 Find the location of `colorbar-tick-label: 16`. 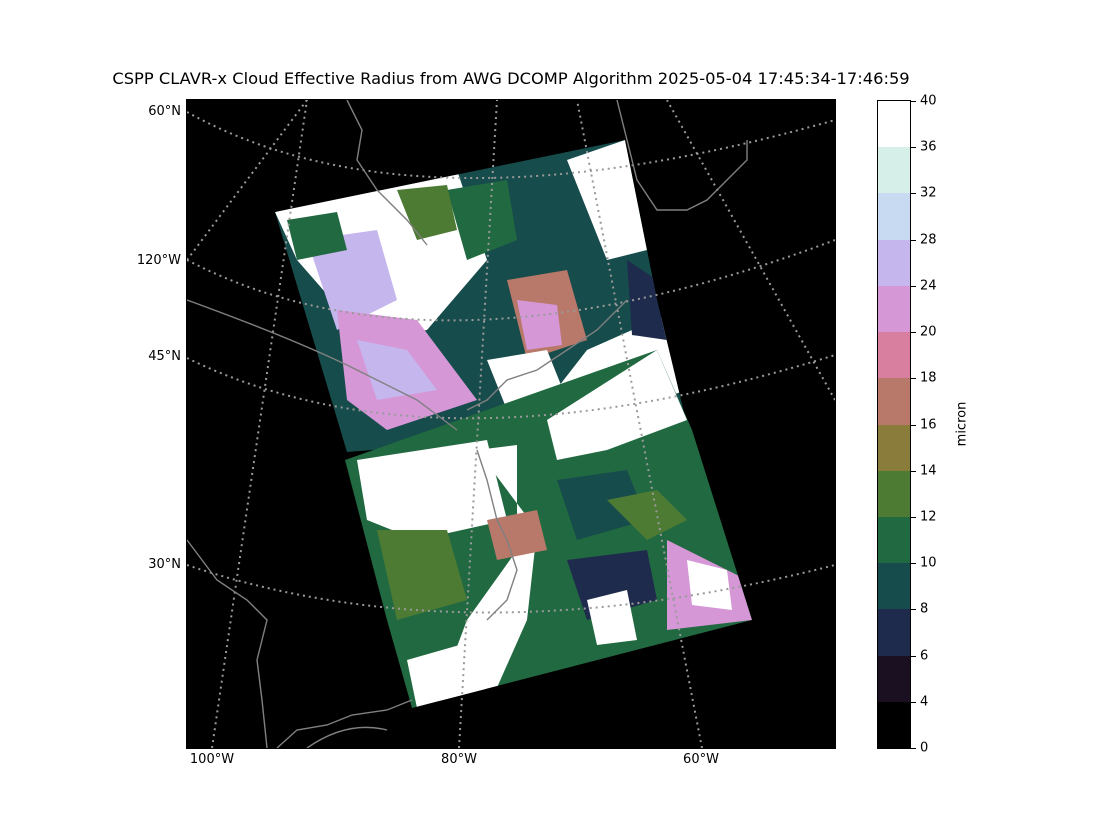

colorbar-tick-label: 16 is located at coordinates (928, 425).